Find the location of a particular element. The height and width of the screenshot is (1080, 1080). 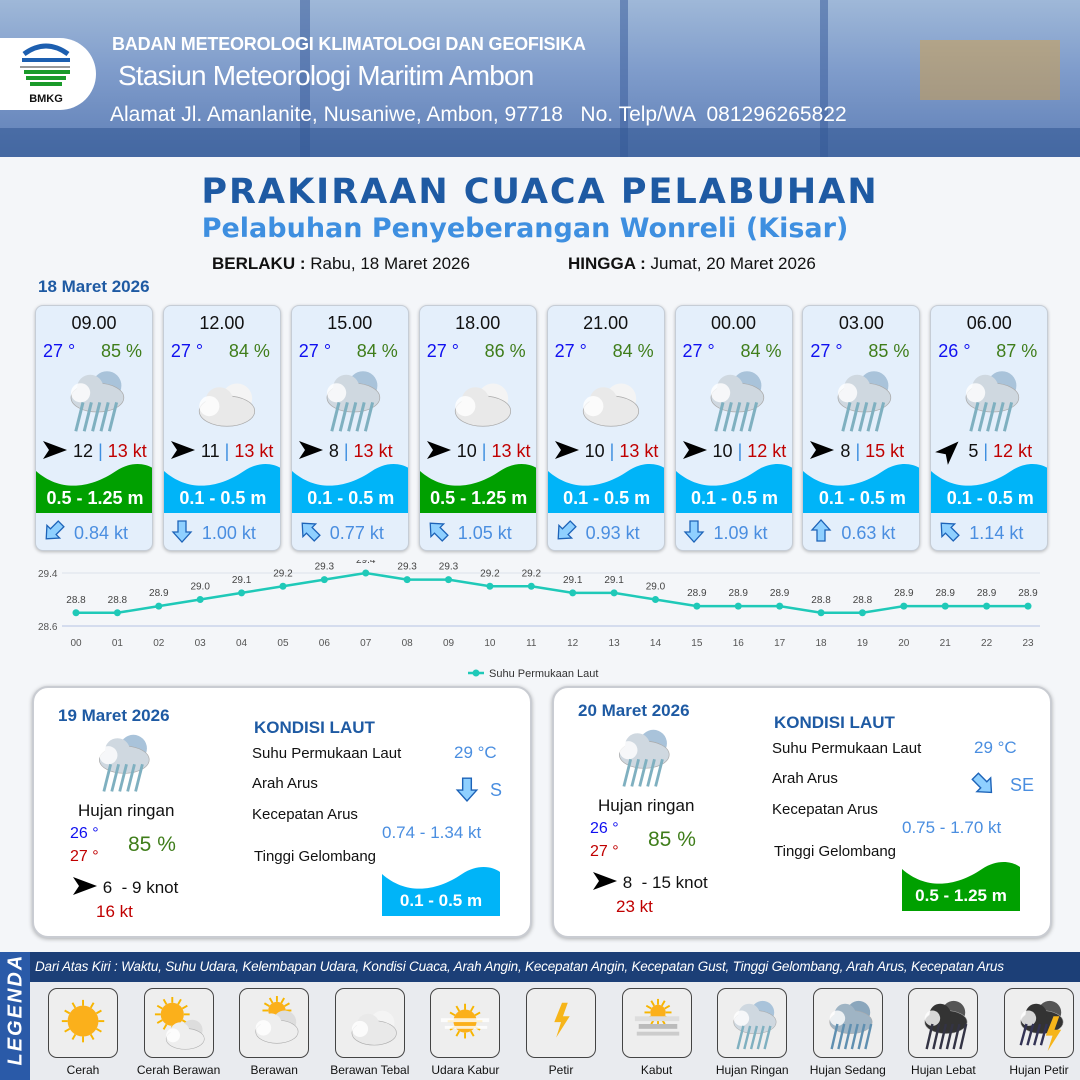

wind-info: 12 | 13 kt is located at coordinates (97, 451).